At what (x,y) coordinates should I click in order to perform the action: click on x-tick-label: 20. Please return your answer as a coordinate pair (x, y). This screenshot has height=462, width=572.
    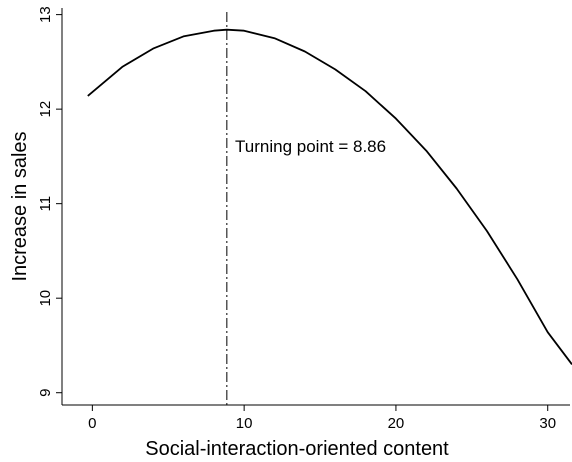
    Looking at the image, I should click on (396, 423).